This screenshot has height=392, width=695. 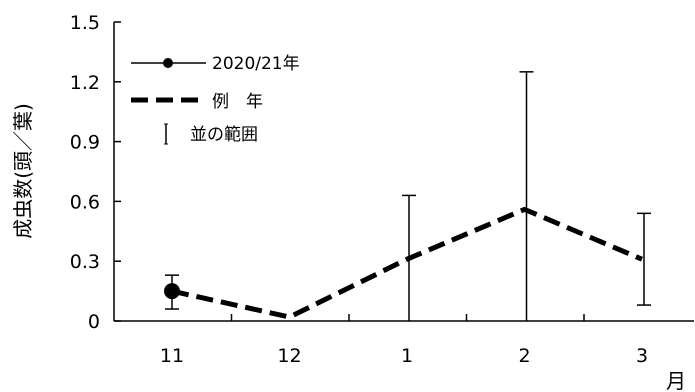 I want to click on legend-label-range: 並の範囲, so click(x=224, y=135).